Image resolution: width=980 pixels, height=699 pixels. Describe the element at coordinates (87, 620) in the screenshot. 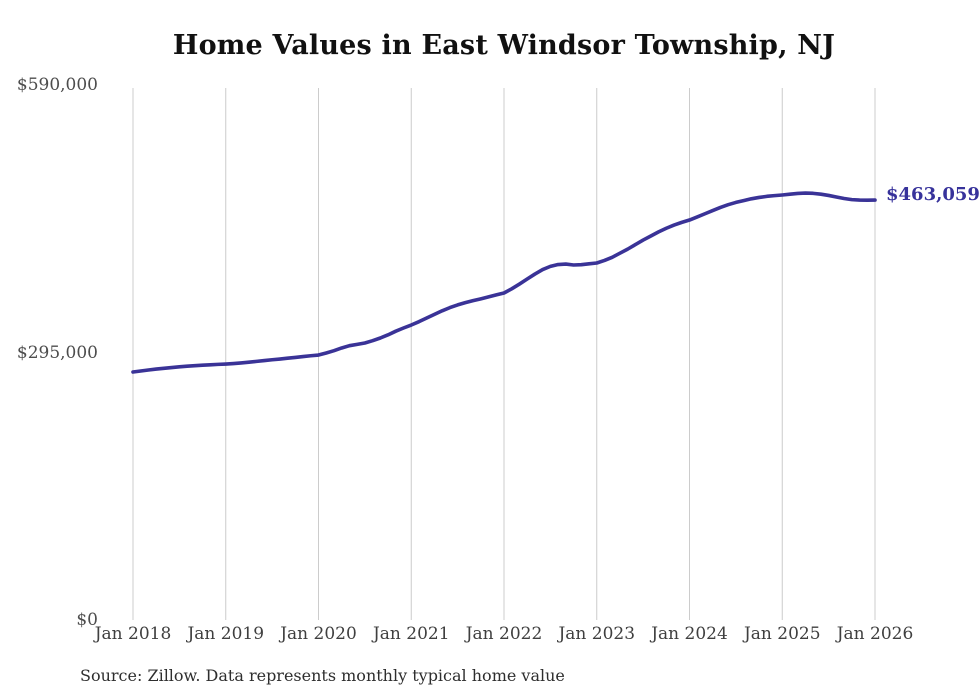

I see `y-tick-0: $0` at that location.